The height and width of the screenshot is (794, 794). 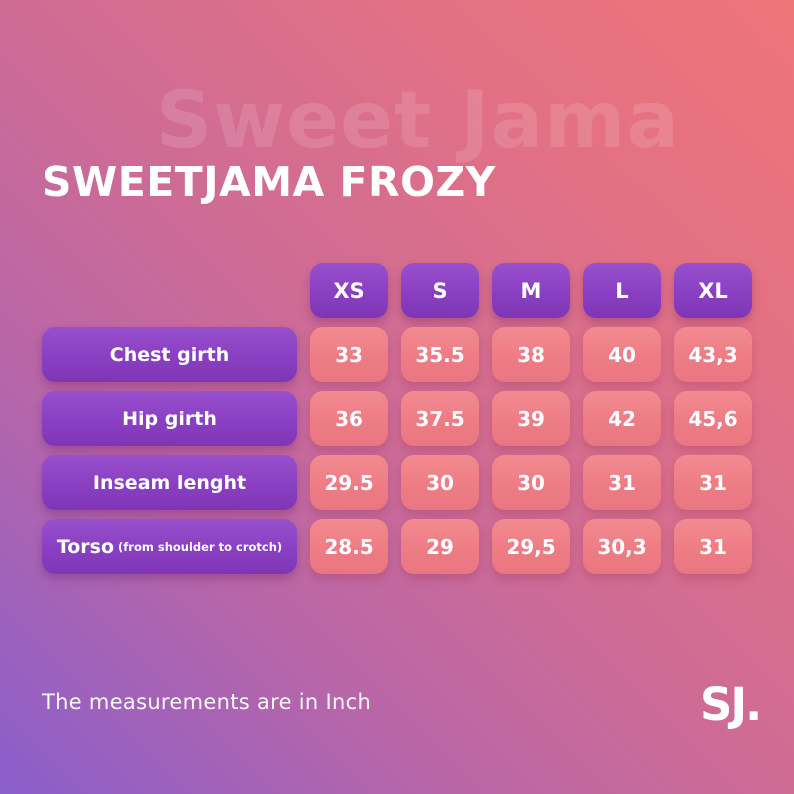 What do you see at coordinates (622, 354) in the screenshot?
I see `value-chest-l: 40` at bounding box center [622, 354].